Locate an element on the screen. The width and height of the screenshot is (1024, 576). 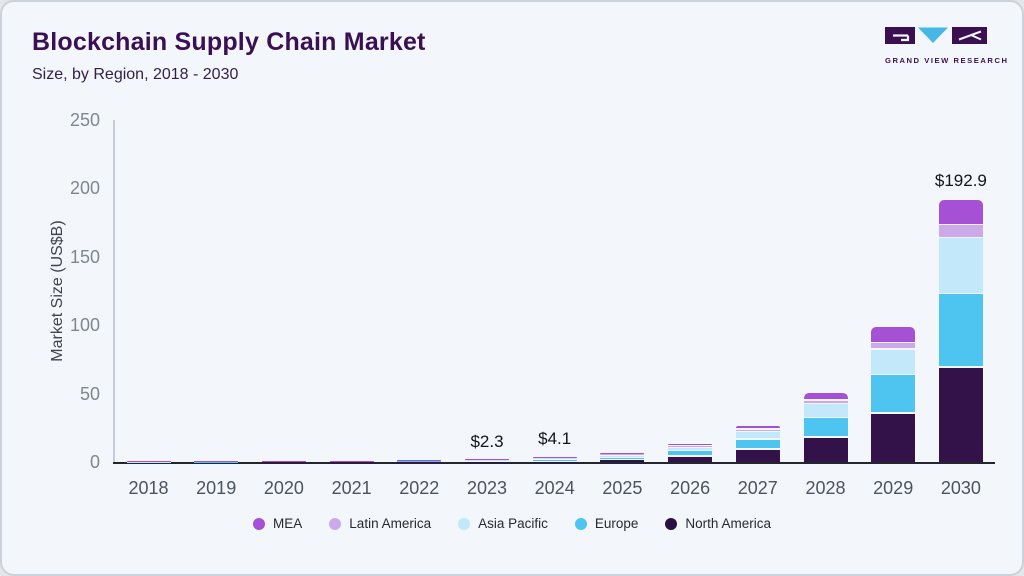
y-axis-title: Market Size (US$B) is located at coordinates (57, 291).